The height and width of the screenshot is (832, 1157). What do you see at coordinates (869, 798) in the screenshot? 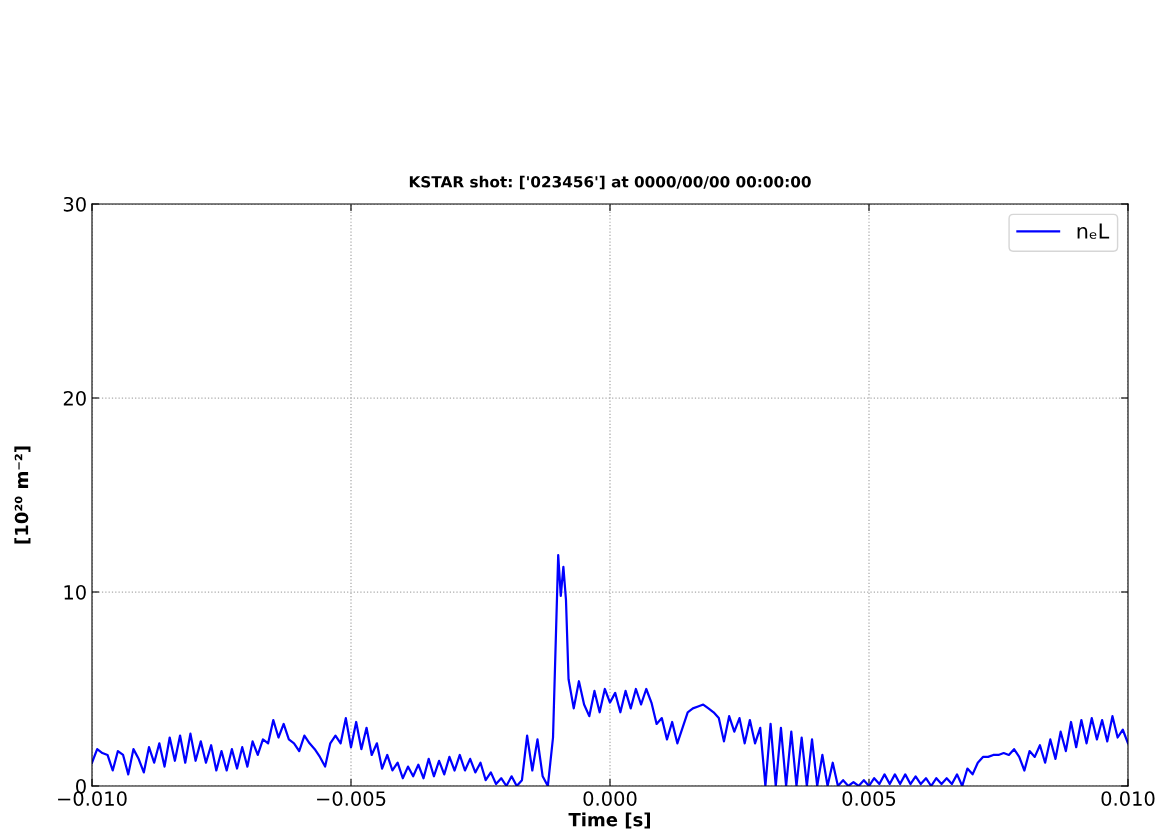
I see `x-tick-label: 0.005` at bounding box center [869, 798].